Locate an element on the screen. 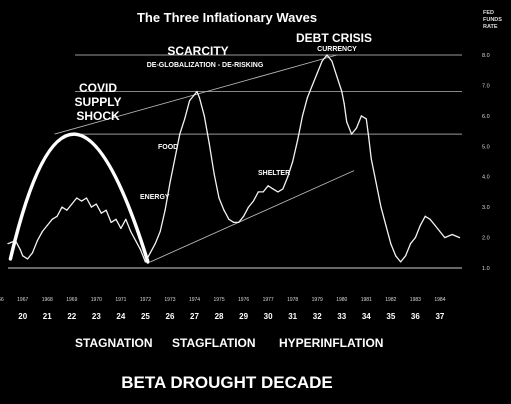 The image size is (511, 404). phase-stagflation: STAGFLATION is located at coordinates (214, 343).